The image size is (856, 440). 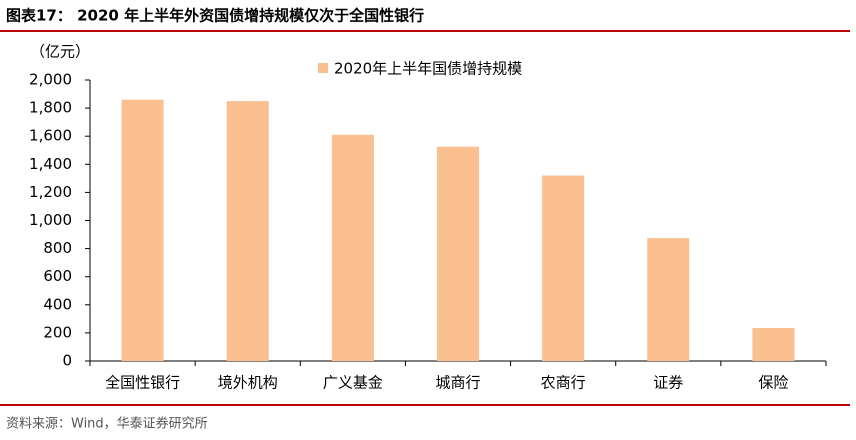 What do you see at coordinates (668, 383) in the screenshot?
I see `x-tick-label: 证券` at bounding box center [668, 383].